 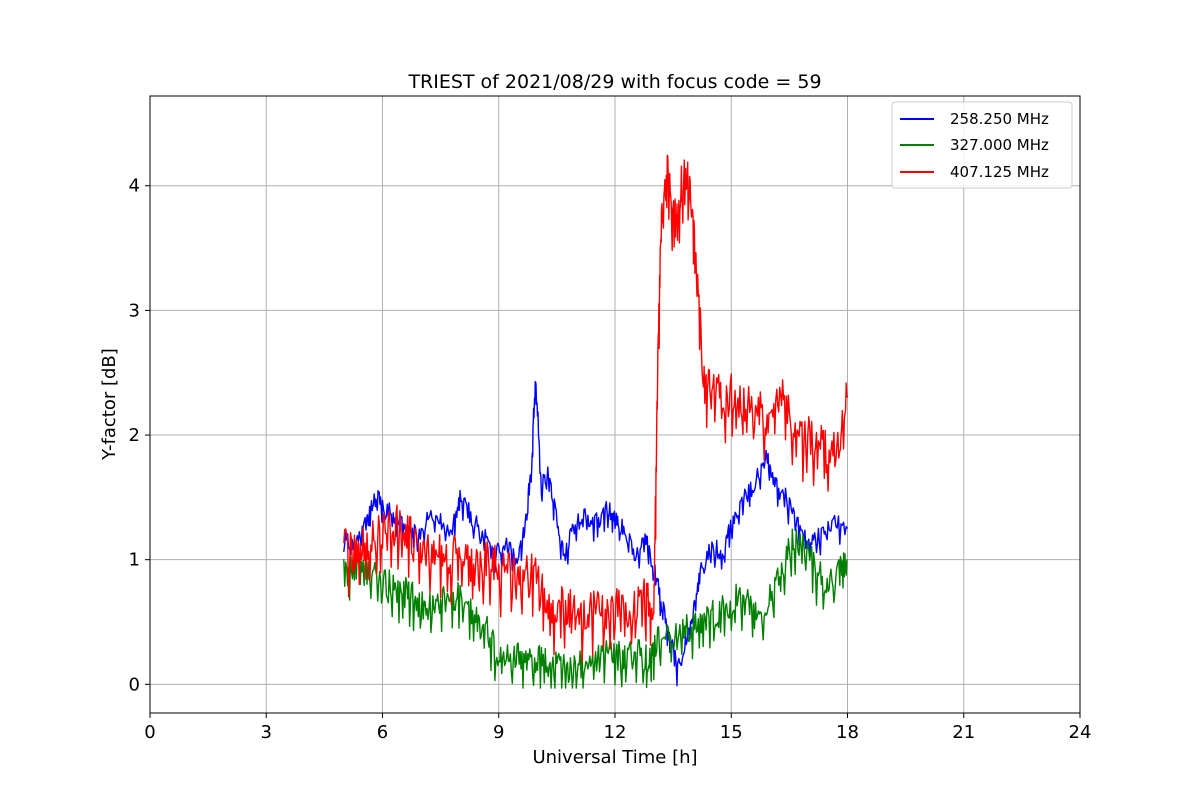 What do you see at coordinates (382, 732) in the screenshot?
I see `x-tick-label: 6` at bounding box center [382, 732].